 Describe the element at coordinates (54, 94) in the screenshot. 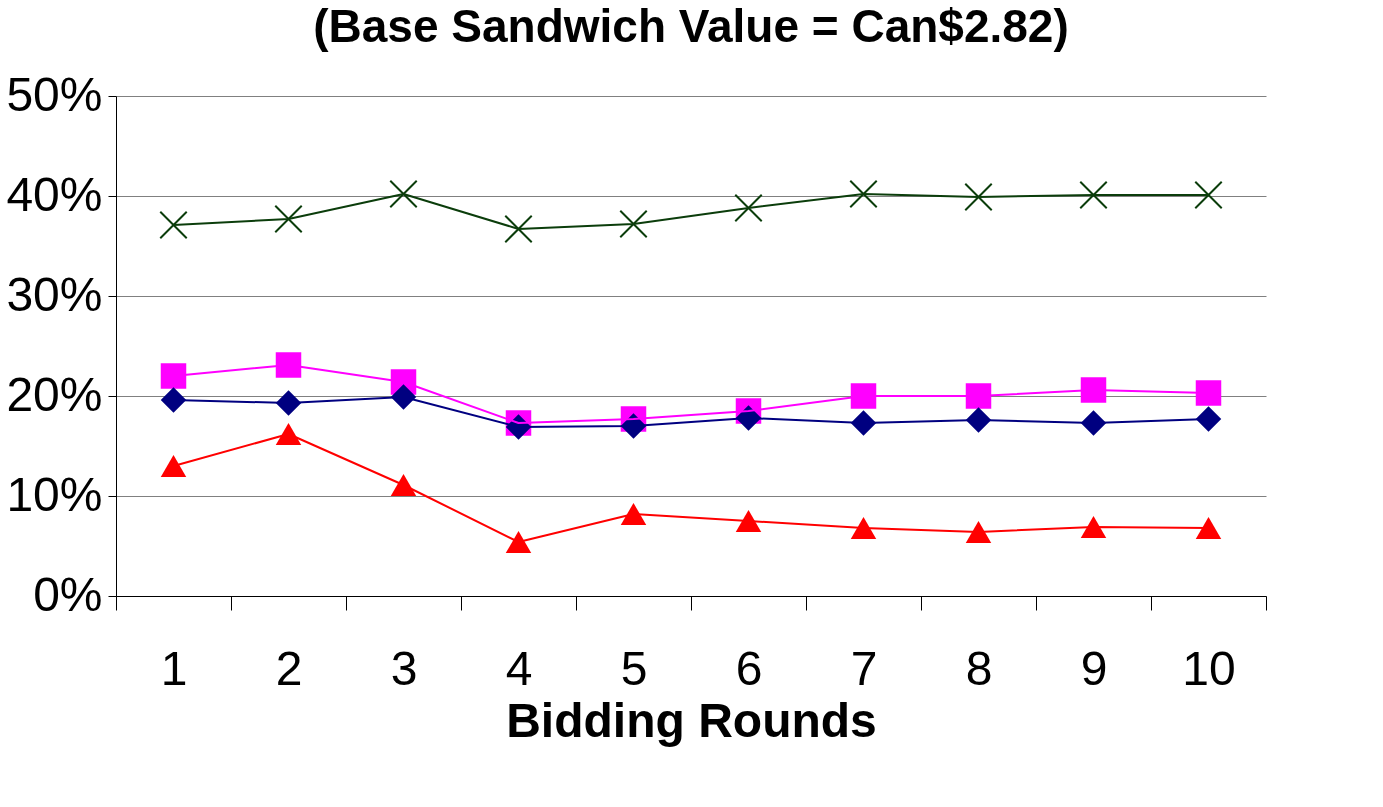

I see `y-tick-label: 50%` at that location.